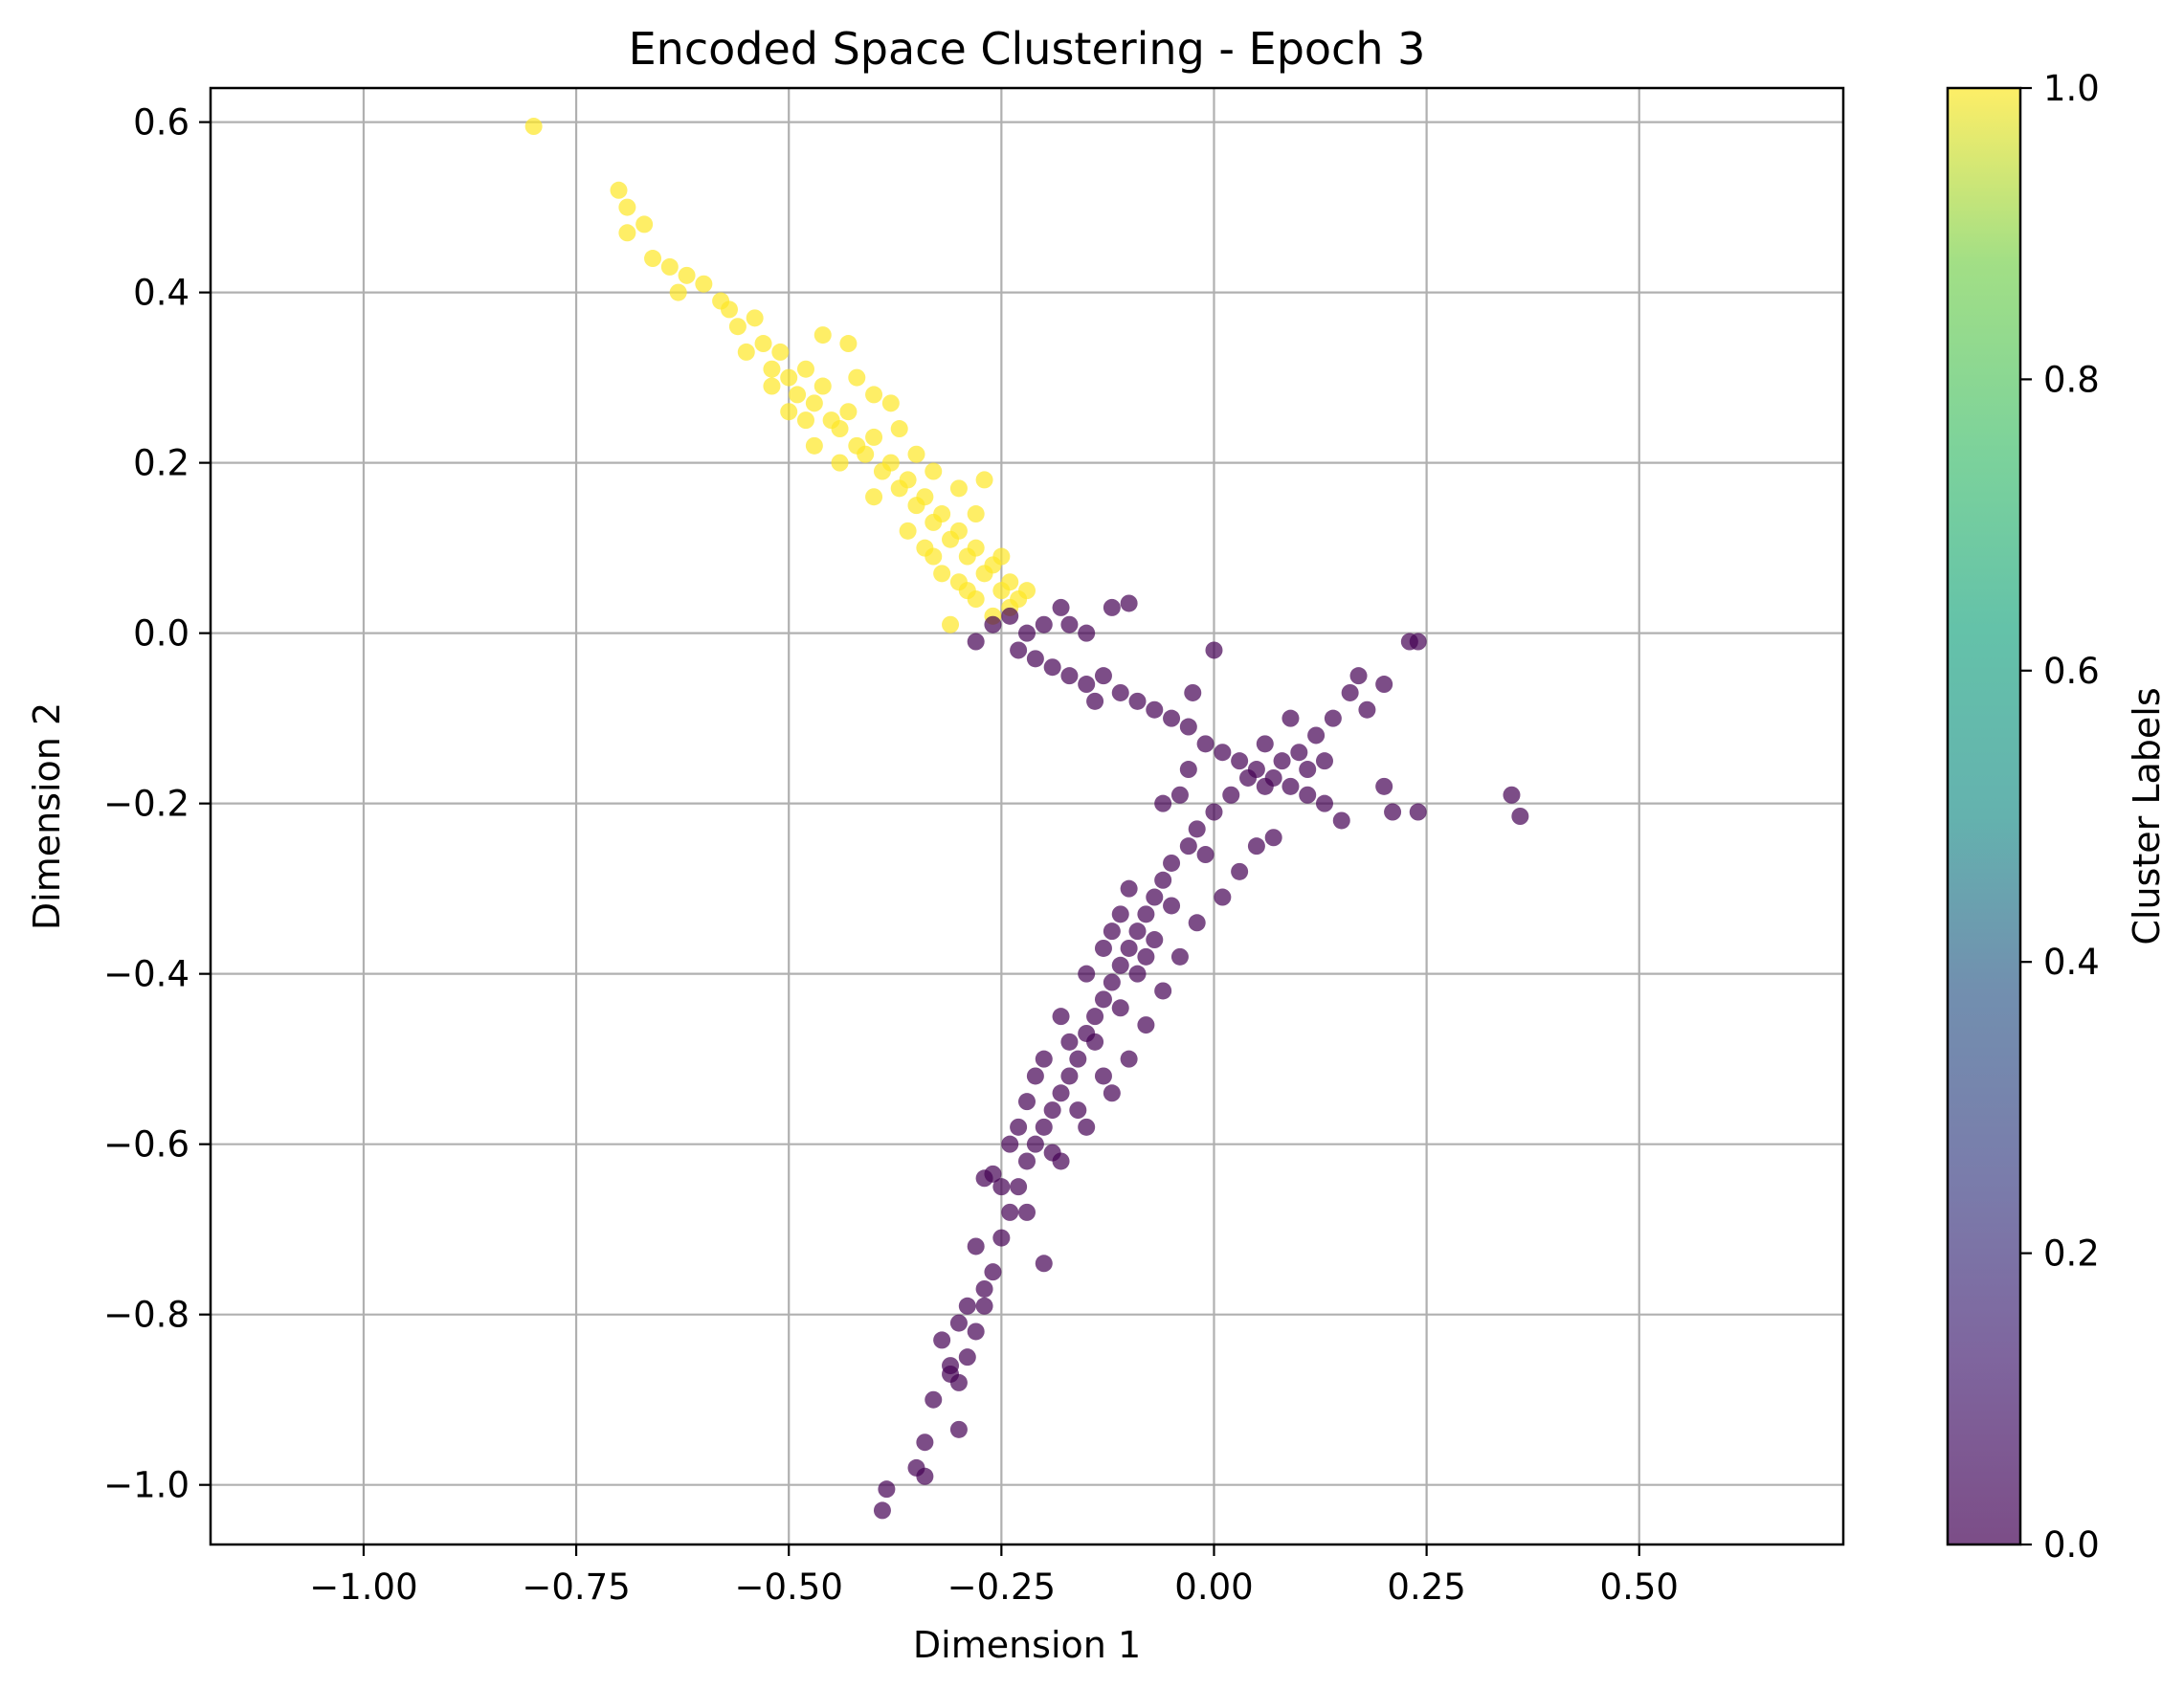 This screenshot has height=1689, width=2184. What do you see at coordinates (2072, 1545) in the screenshot?
I see `colorbar-tick-label: 0.0` at bounding box center [2072, 1545].